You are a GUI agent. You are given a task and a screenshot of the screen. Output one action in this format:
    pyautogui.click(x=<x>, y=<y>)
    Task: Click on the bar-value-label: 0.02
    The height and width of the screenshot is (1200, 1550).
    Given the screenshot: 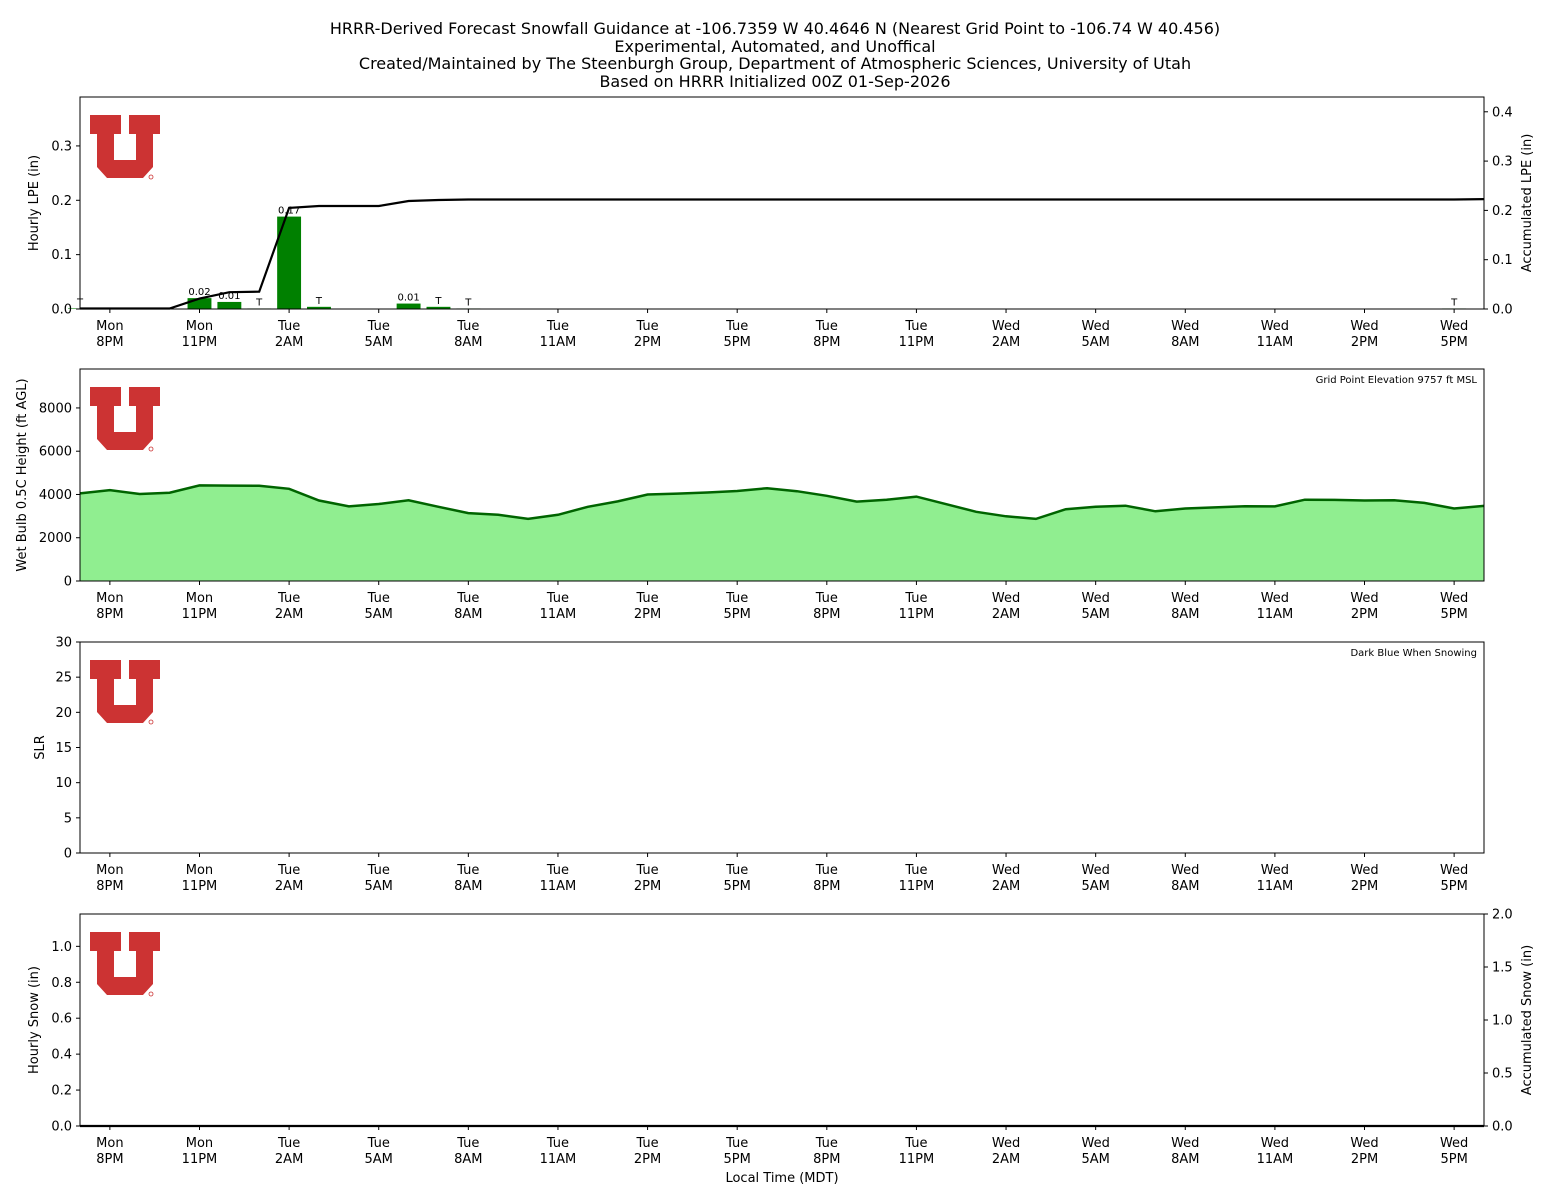 What is the action you would take?
    pyautogui.click(x=199, y=292)
    